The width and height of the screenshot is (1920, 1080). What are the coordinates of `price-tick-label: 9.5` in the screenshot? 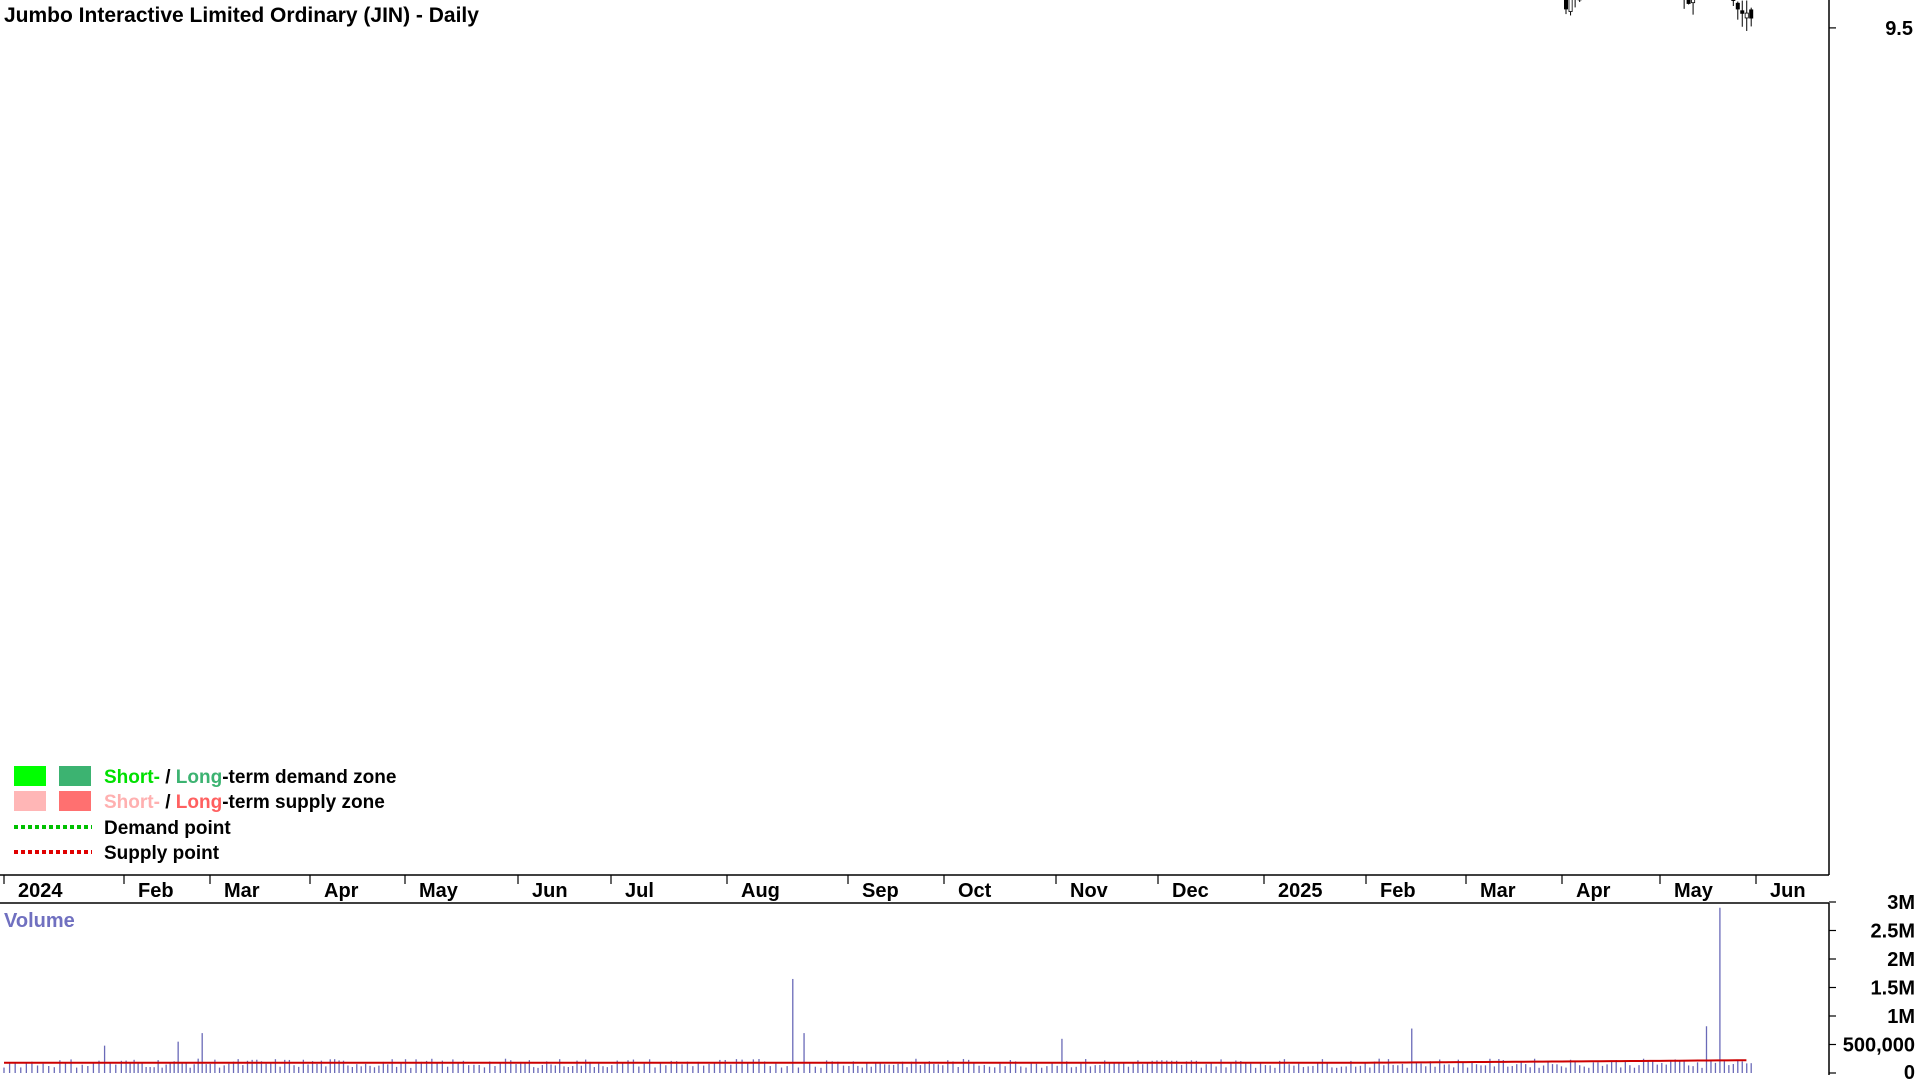 It's located at (1899, 29).